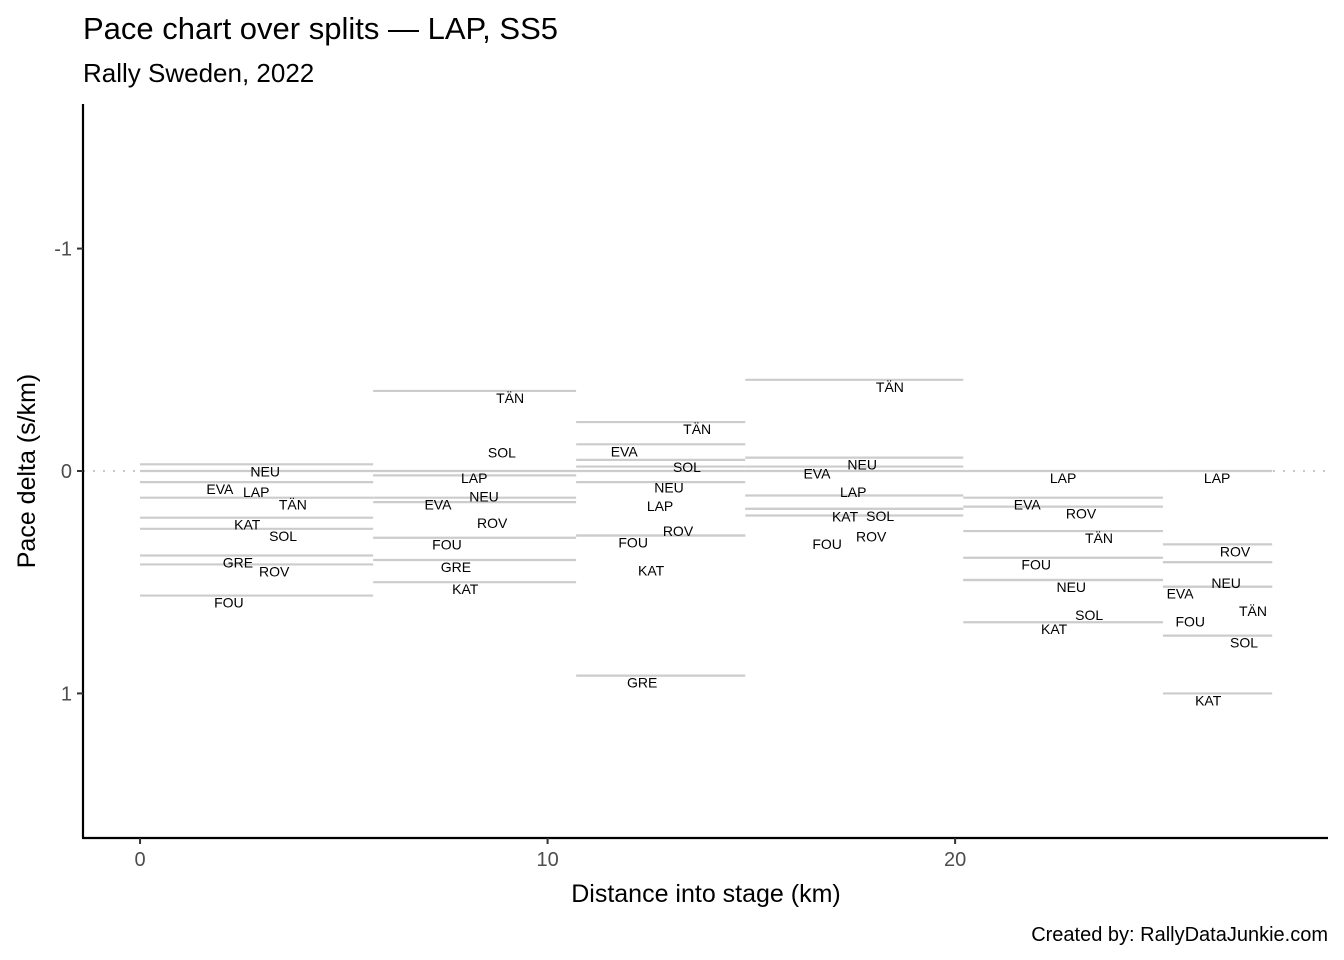 Image resolution: width=1344 pixels, height=960 pixels. What do you see at coordinates (880, 516) in the screenshot?
I see `driver-label-sol-split-4: SOL` at bounding box center [880, 516].